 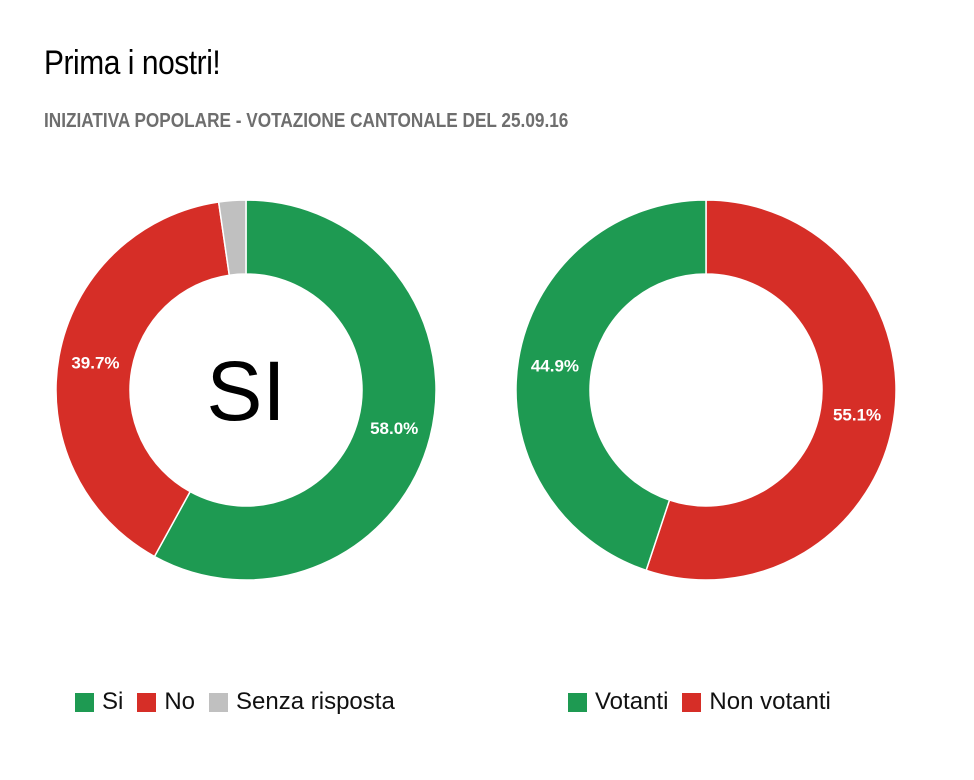 What do you see at coordinates (84, 702) in the screenshot?
I see `legend-swatch-si` at bounding box center [84, 702].